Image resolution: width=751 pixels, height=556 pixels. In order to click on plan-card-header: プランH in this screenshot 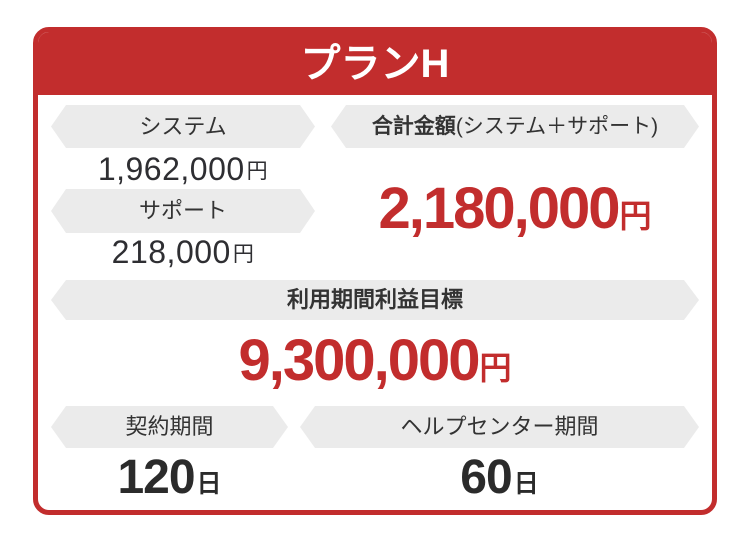, I will do `click(375, 63)`.